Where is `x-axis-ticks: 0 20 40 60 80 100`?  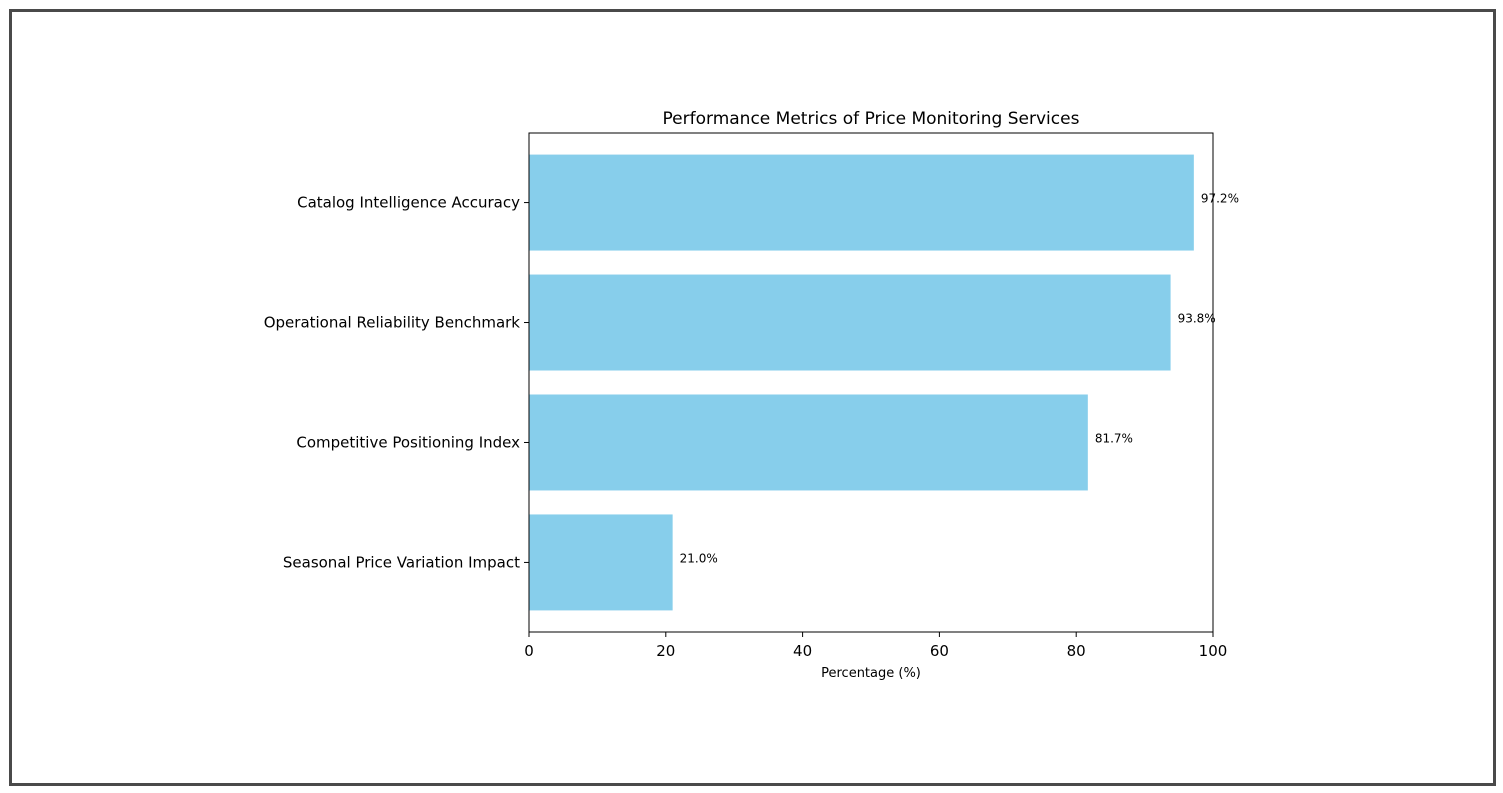 x-axis-ticks: 0 20 40 60 80 100 is located at coordinates (875, 646).